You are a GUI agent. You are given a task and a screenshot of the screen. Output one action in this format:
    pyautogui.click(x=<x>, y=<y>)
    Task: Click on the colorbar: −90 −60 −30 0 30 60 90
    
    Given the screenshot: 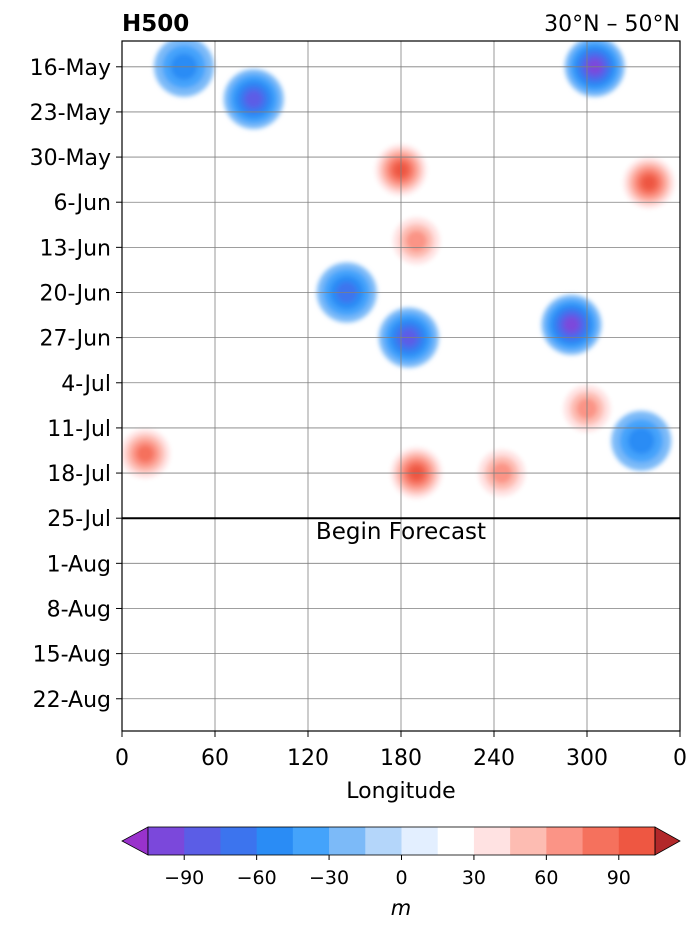 What is the action you would take?
    pyautogui.click(x=401, y=857)
    